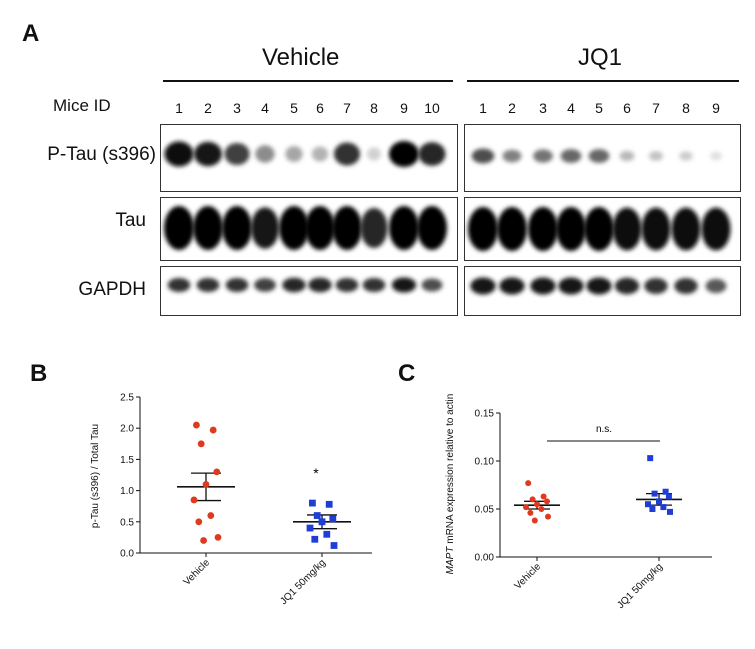 This screenshot has height=649, width=755. What do you see at coordinates (656, 108) in the screenshot?
I see `lane-number-jq1: 7` at bounding box center [656, 108].